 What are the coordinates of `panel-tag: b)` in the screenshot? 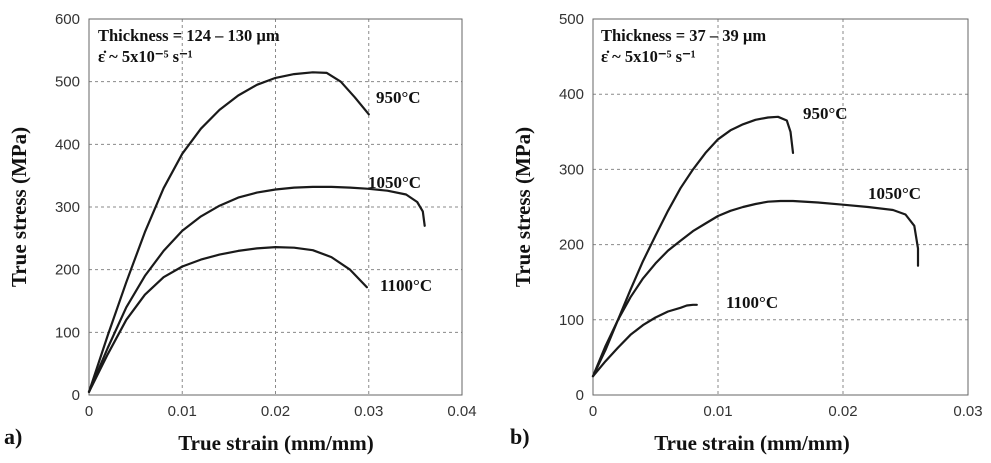 It's located at (520, 436).